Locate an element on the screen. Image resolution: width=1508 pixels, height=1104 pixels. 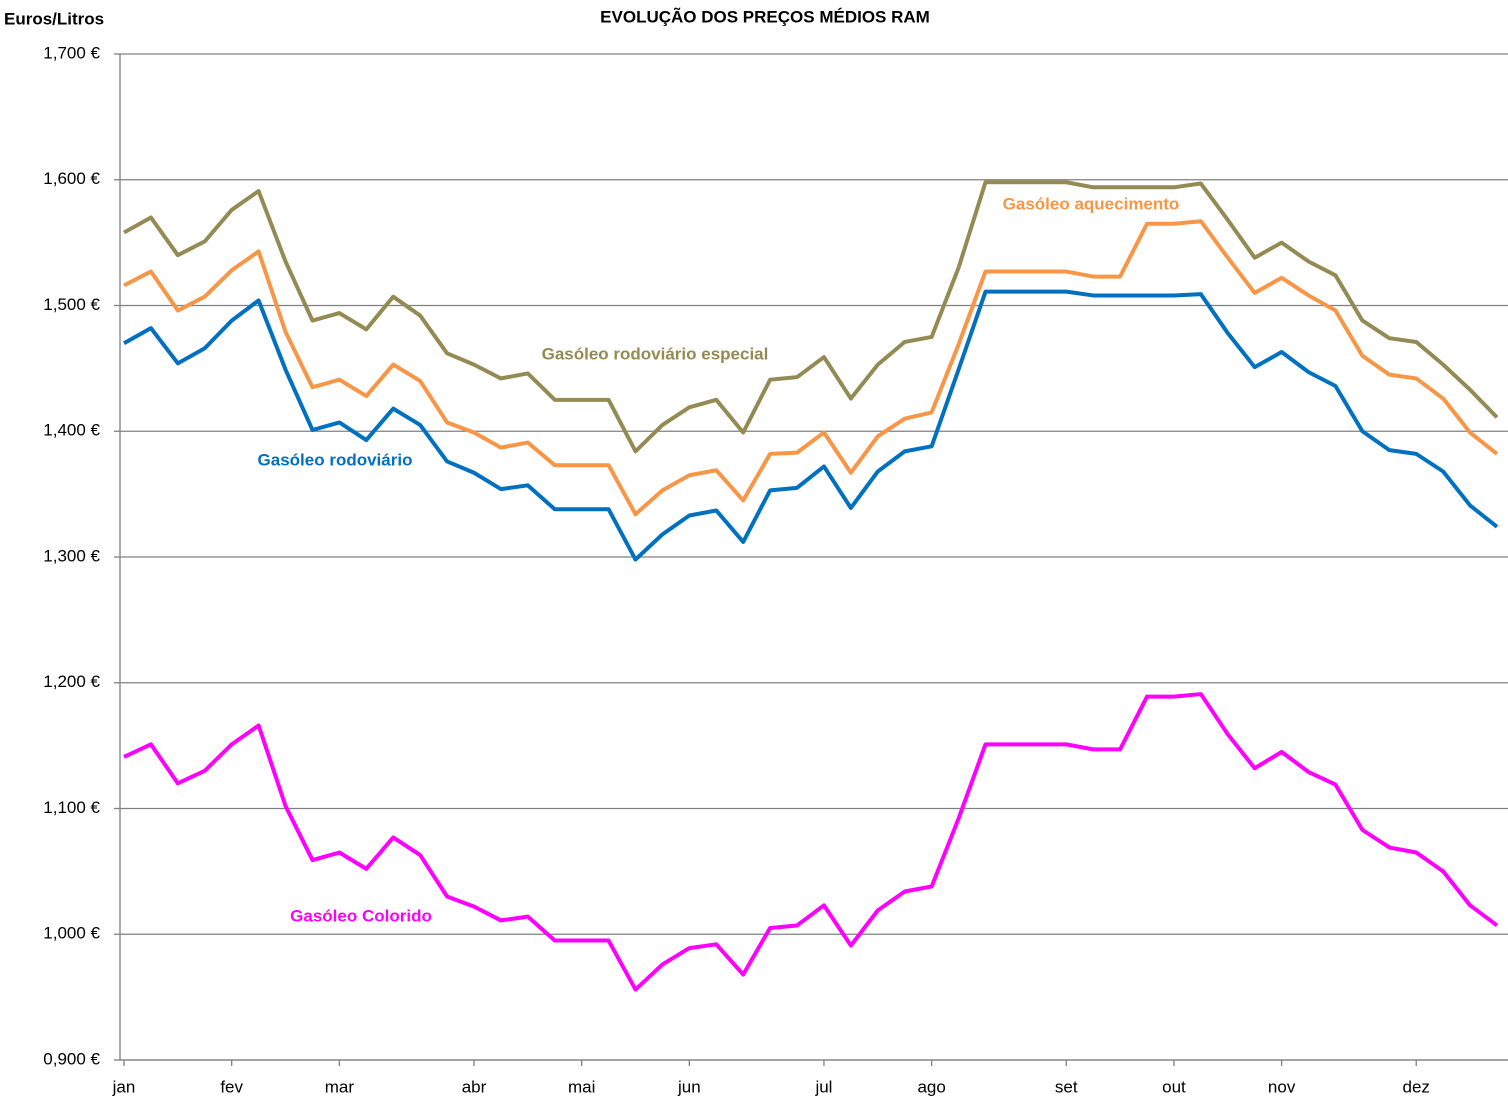
series-label: Gasóleo rodoviário is located at coordinates (335, 459).